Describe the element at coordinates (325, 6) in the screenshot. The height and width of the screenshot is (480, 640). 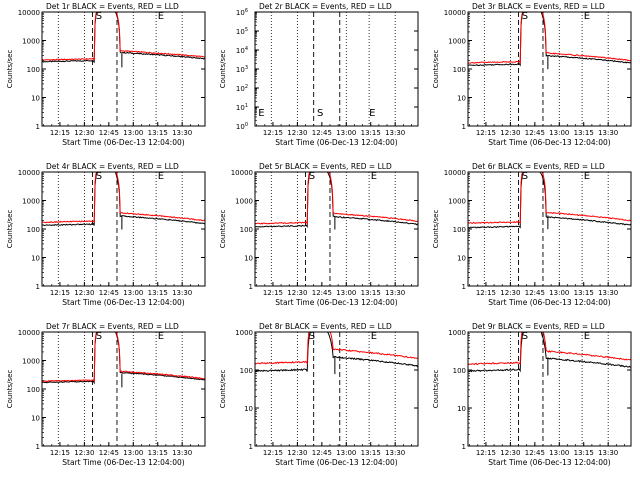
I see `chart-title: Det 2r BLACK = Events, RED = LLD` at that location.